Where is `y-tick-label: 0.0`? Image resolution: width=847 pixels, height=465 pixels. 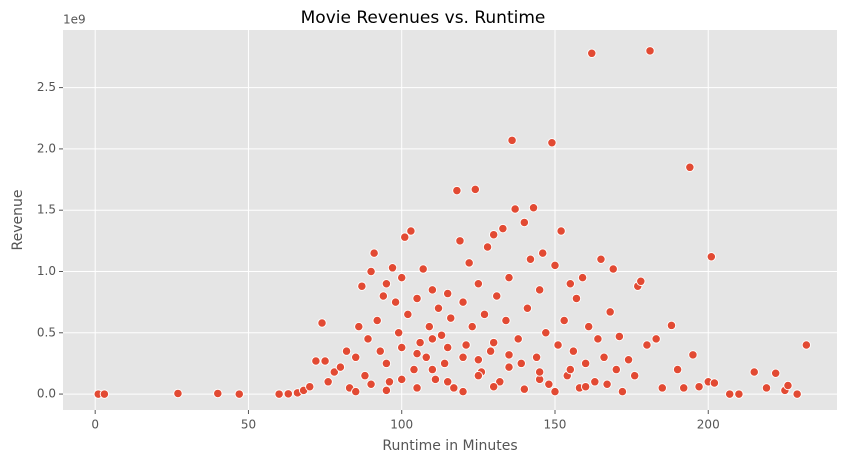 y-tick-label: 0.0 is located at coordinates (46, 394).